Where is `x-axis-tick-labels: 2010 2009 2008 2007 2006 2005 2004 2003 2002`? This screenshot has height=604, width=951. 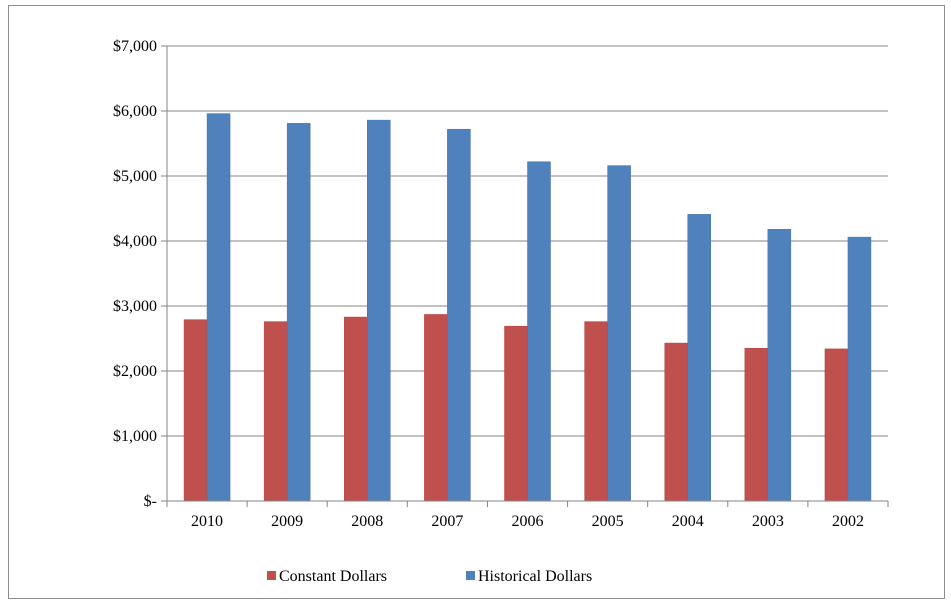
x-axis-tick-labels: 2010 2009 2008 2007 2006 2005 2004 2003 2002 is located at coordinates (527, 521).